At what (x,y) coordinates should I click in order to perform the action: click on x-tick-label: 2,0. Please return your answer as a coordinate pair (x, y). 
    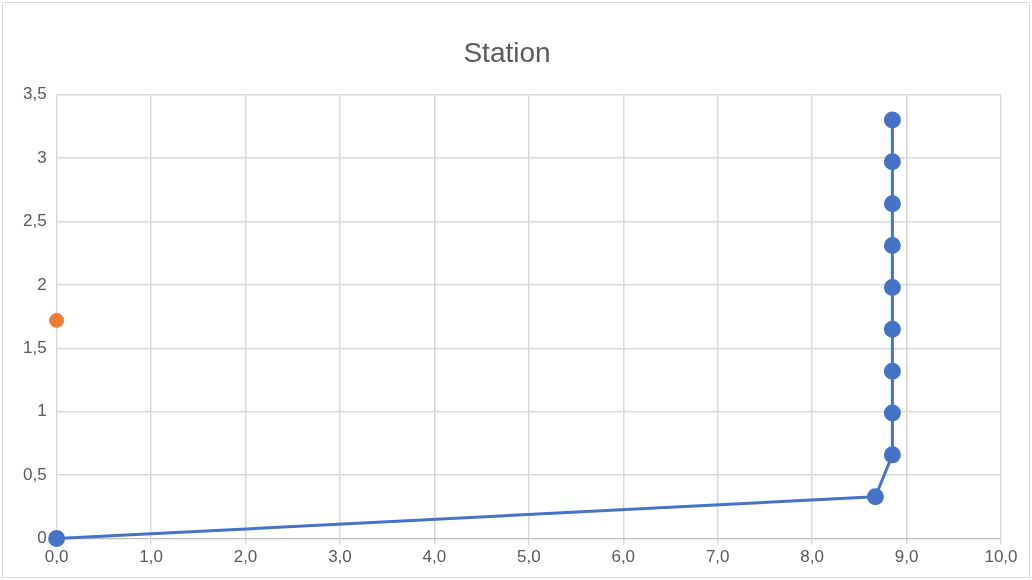
    Looking at the image, I should click on (245, 557).